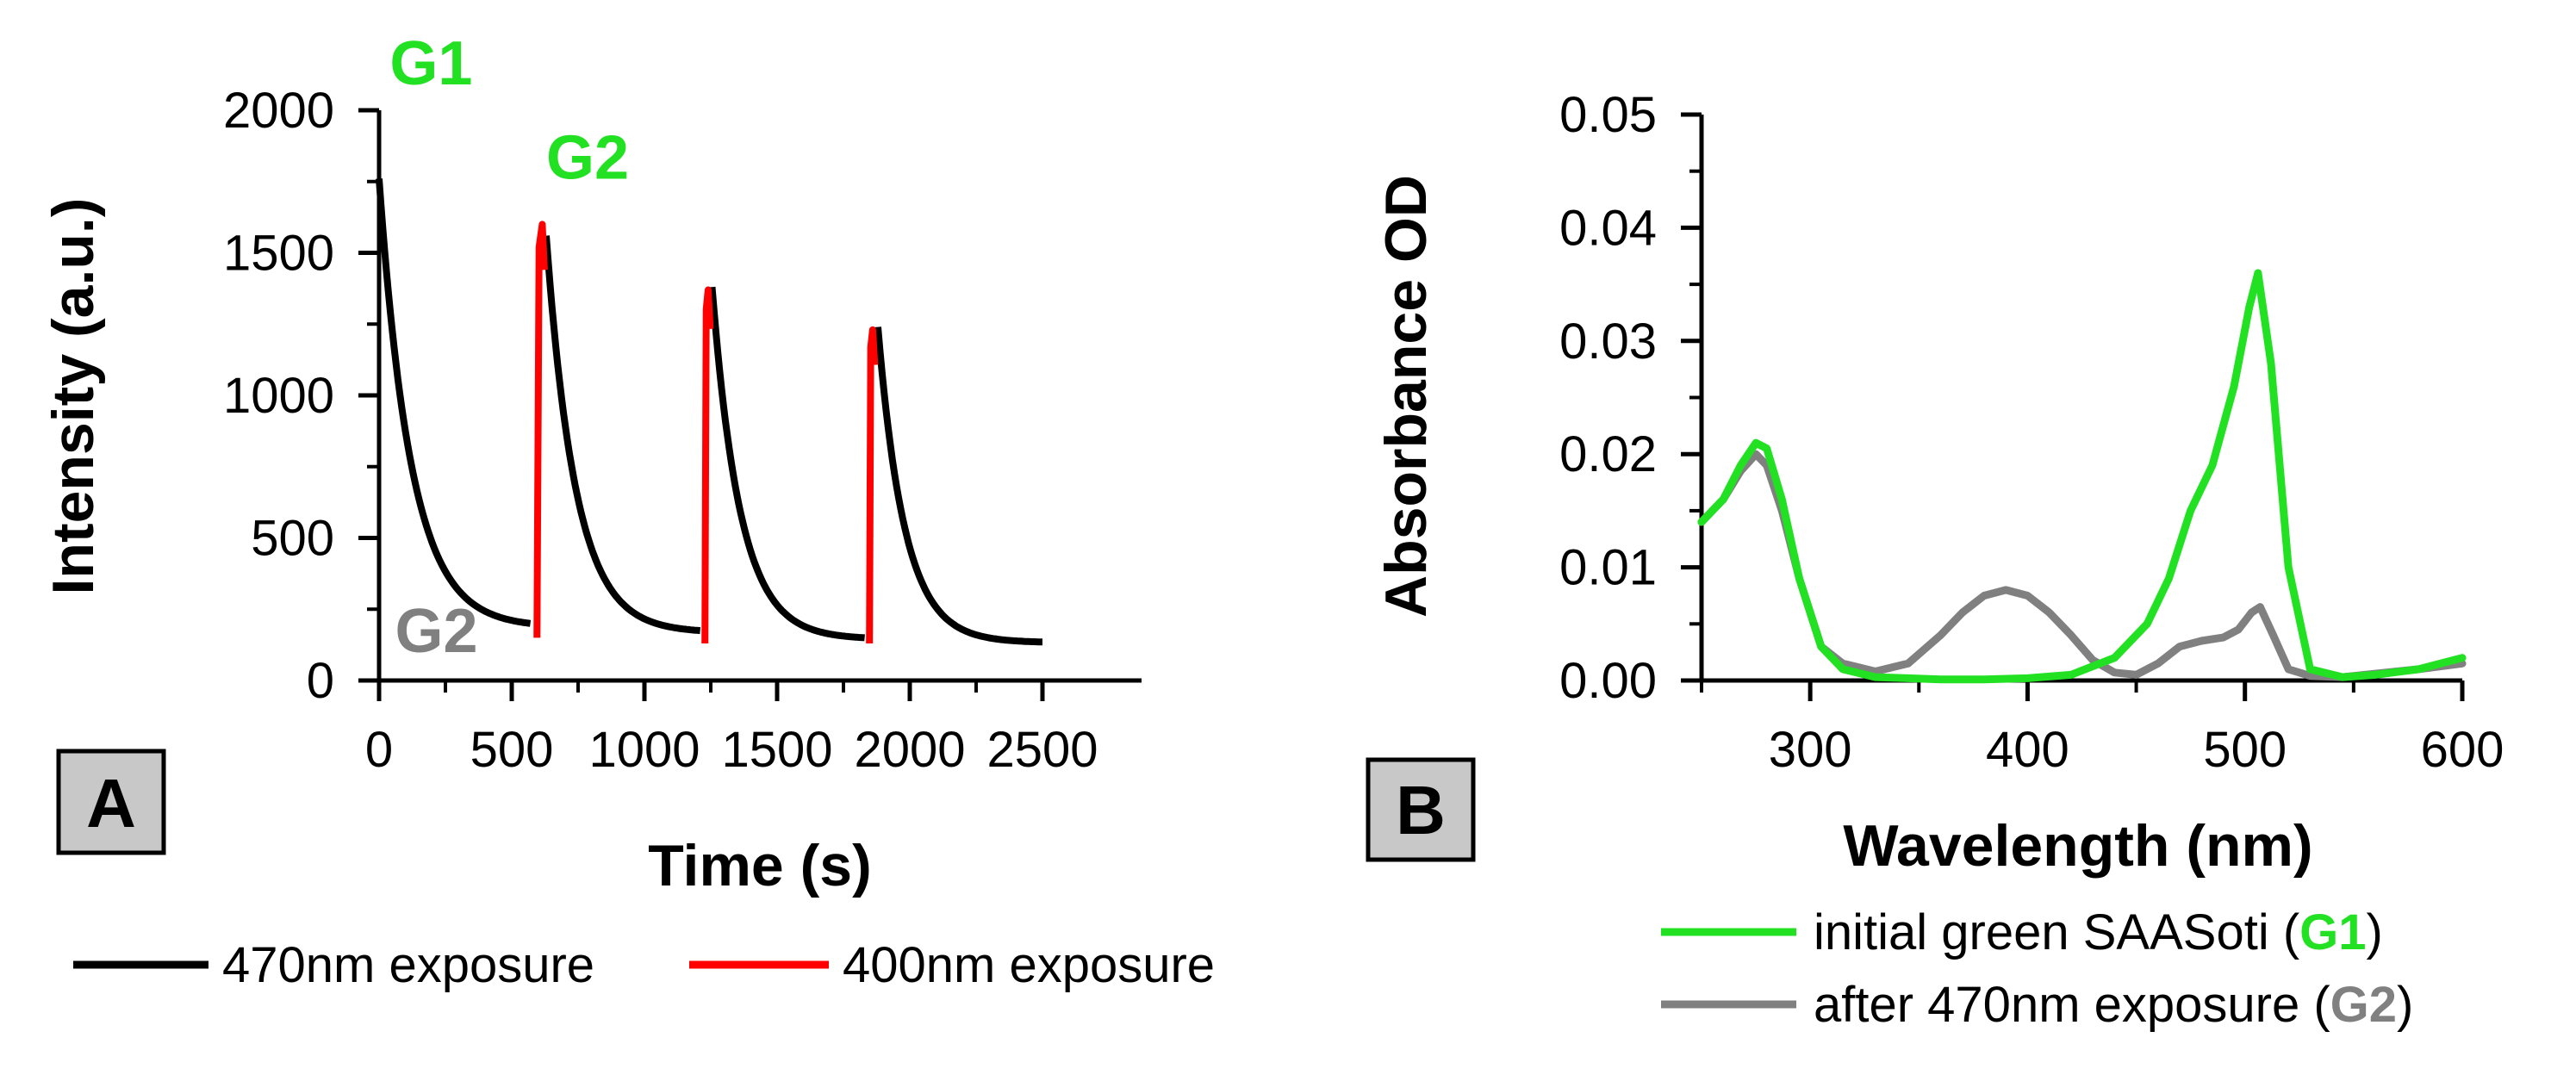 The width and height of the screenshot is (2576, 1075). Describe the element at coordinates (2245, 750) in the screenshot. I see `chart-b-x-tick-label: 500` at that location.